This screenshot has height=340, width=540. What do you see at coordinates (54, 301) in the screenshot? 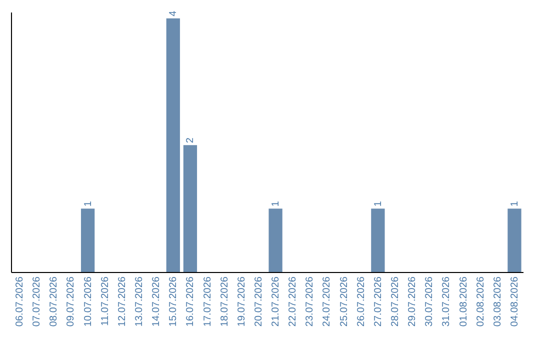
I see `x-tick-label: 08.07.2026` at bounding box center [54, 301].